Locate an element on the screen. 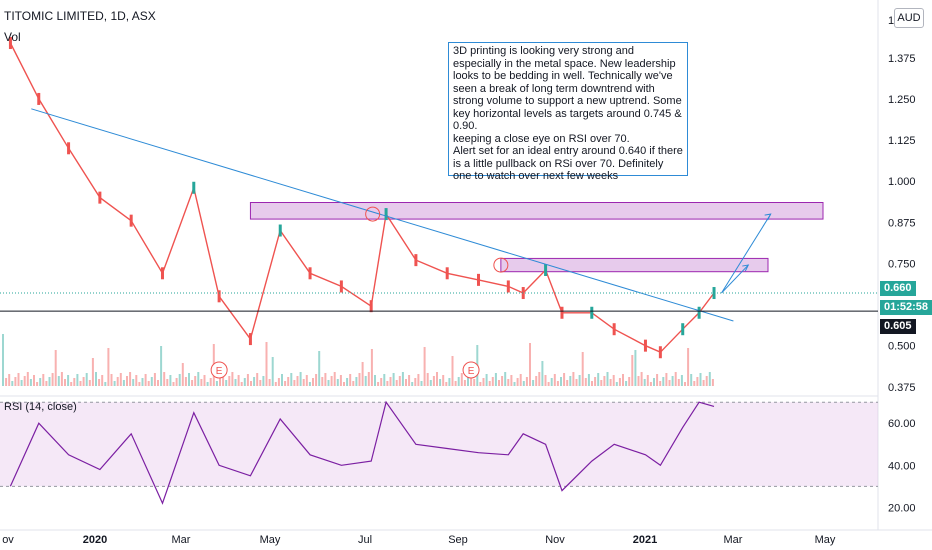 Image resolution: width=932 pixels, height=550 pixels. projection-arrowhead is located at coordinates (746, 268).